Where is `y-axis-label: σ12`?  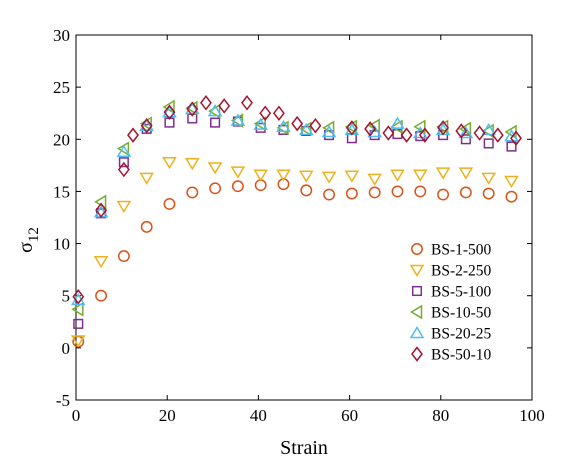 y-axis-label: σ12 is located at coordinates (28, 240).